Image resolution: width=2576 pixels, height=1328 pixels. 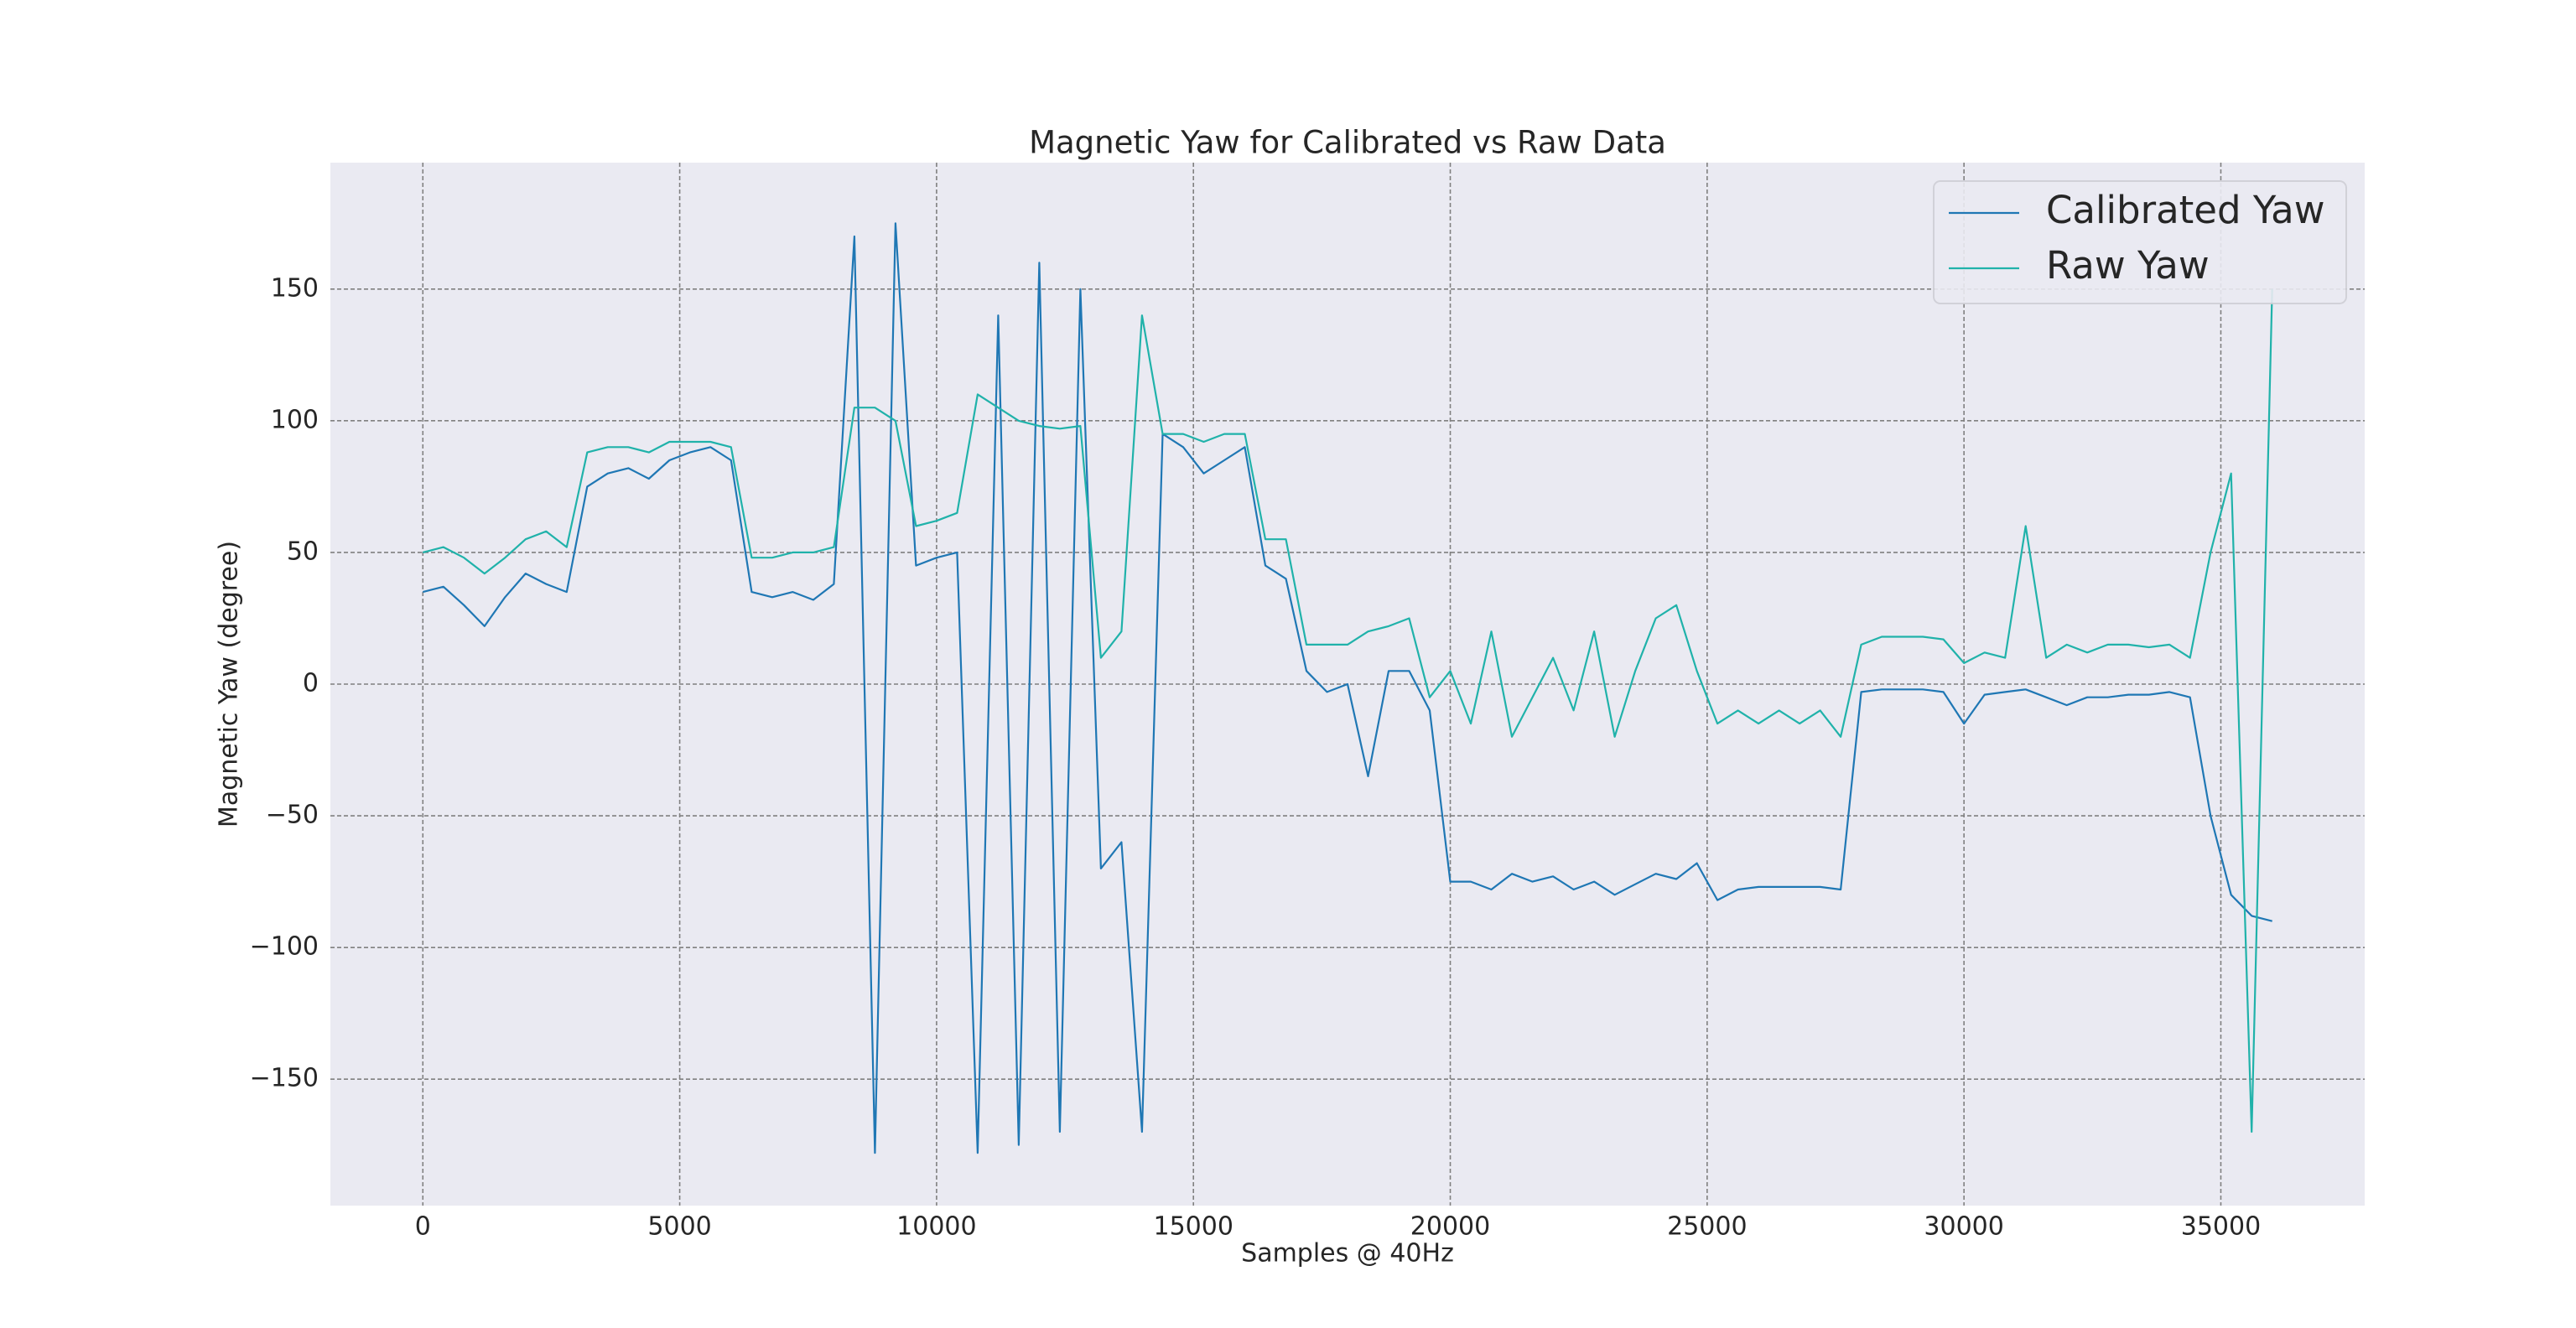 What do you see at coordinates (292, 815) in the screenshot?
I see `y-tick-label: −50` at bounding box center [292, 815].